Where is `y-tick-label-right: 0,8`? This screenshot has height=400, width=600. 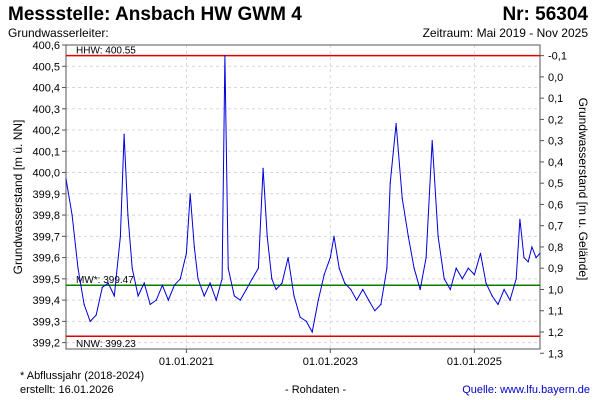
y-tick-label-right: 0,8 is located at coordinates (555, 248).